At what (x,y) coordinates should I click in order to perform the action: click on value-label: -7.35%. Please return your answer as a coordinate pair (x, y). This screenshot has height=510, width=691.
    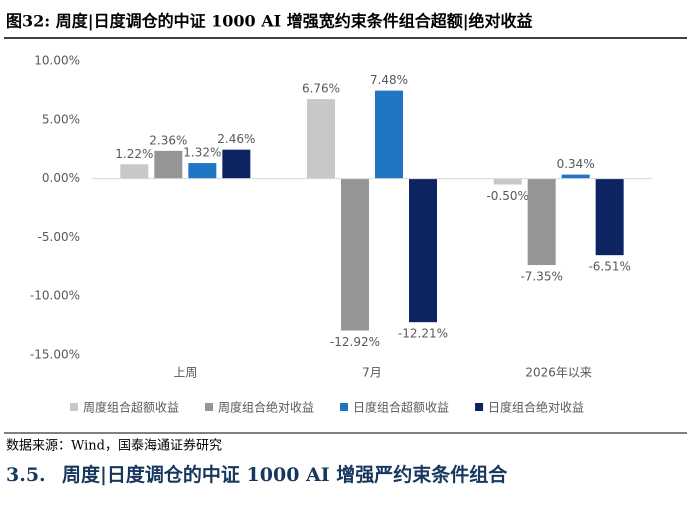
    Looking at the image, I should click on (541, 277).